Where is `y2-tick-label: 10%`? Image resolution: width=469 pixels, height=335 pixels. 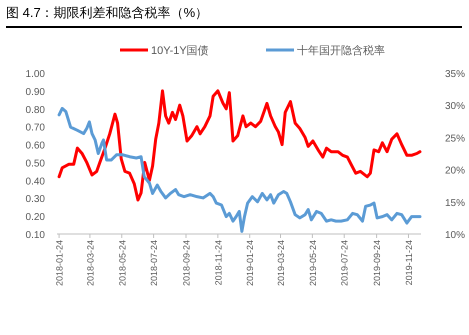
y2-tick-label: 10% is located at coordinates (455, 235).